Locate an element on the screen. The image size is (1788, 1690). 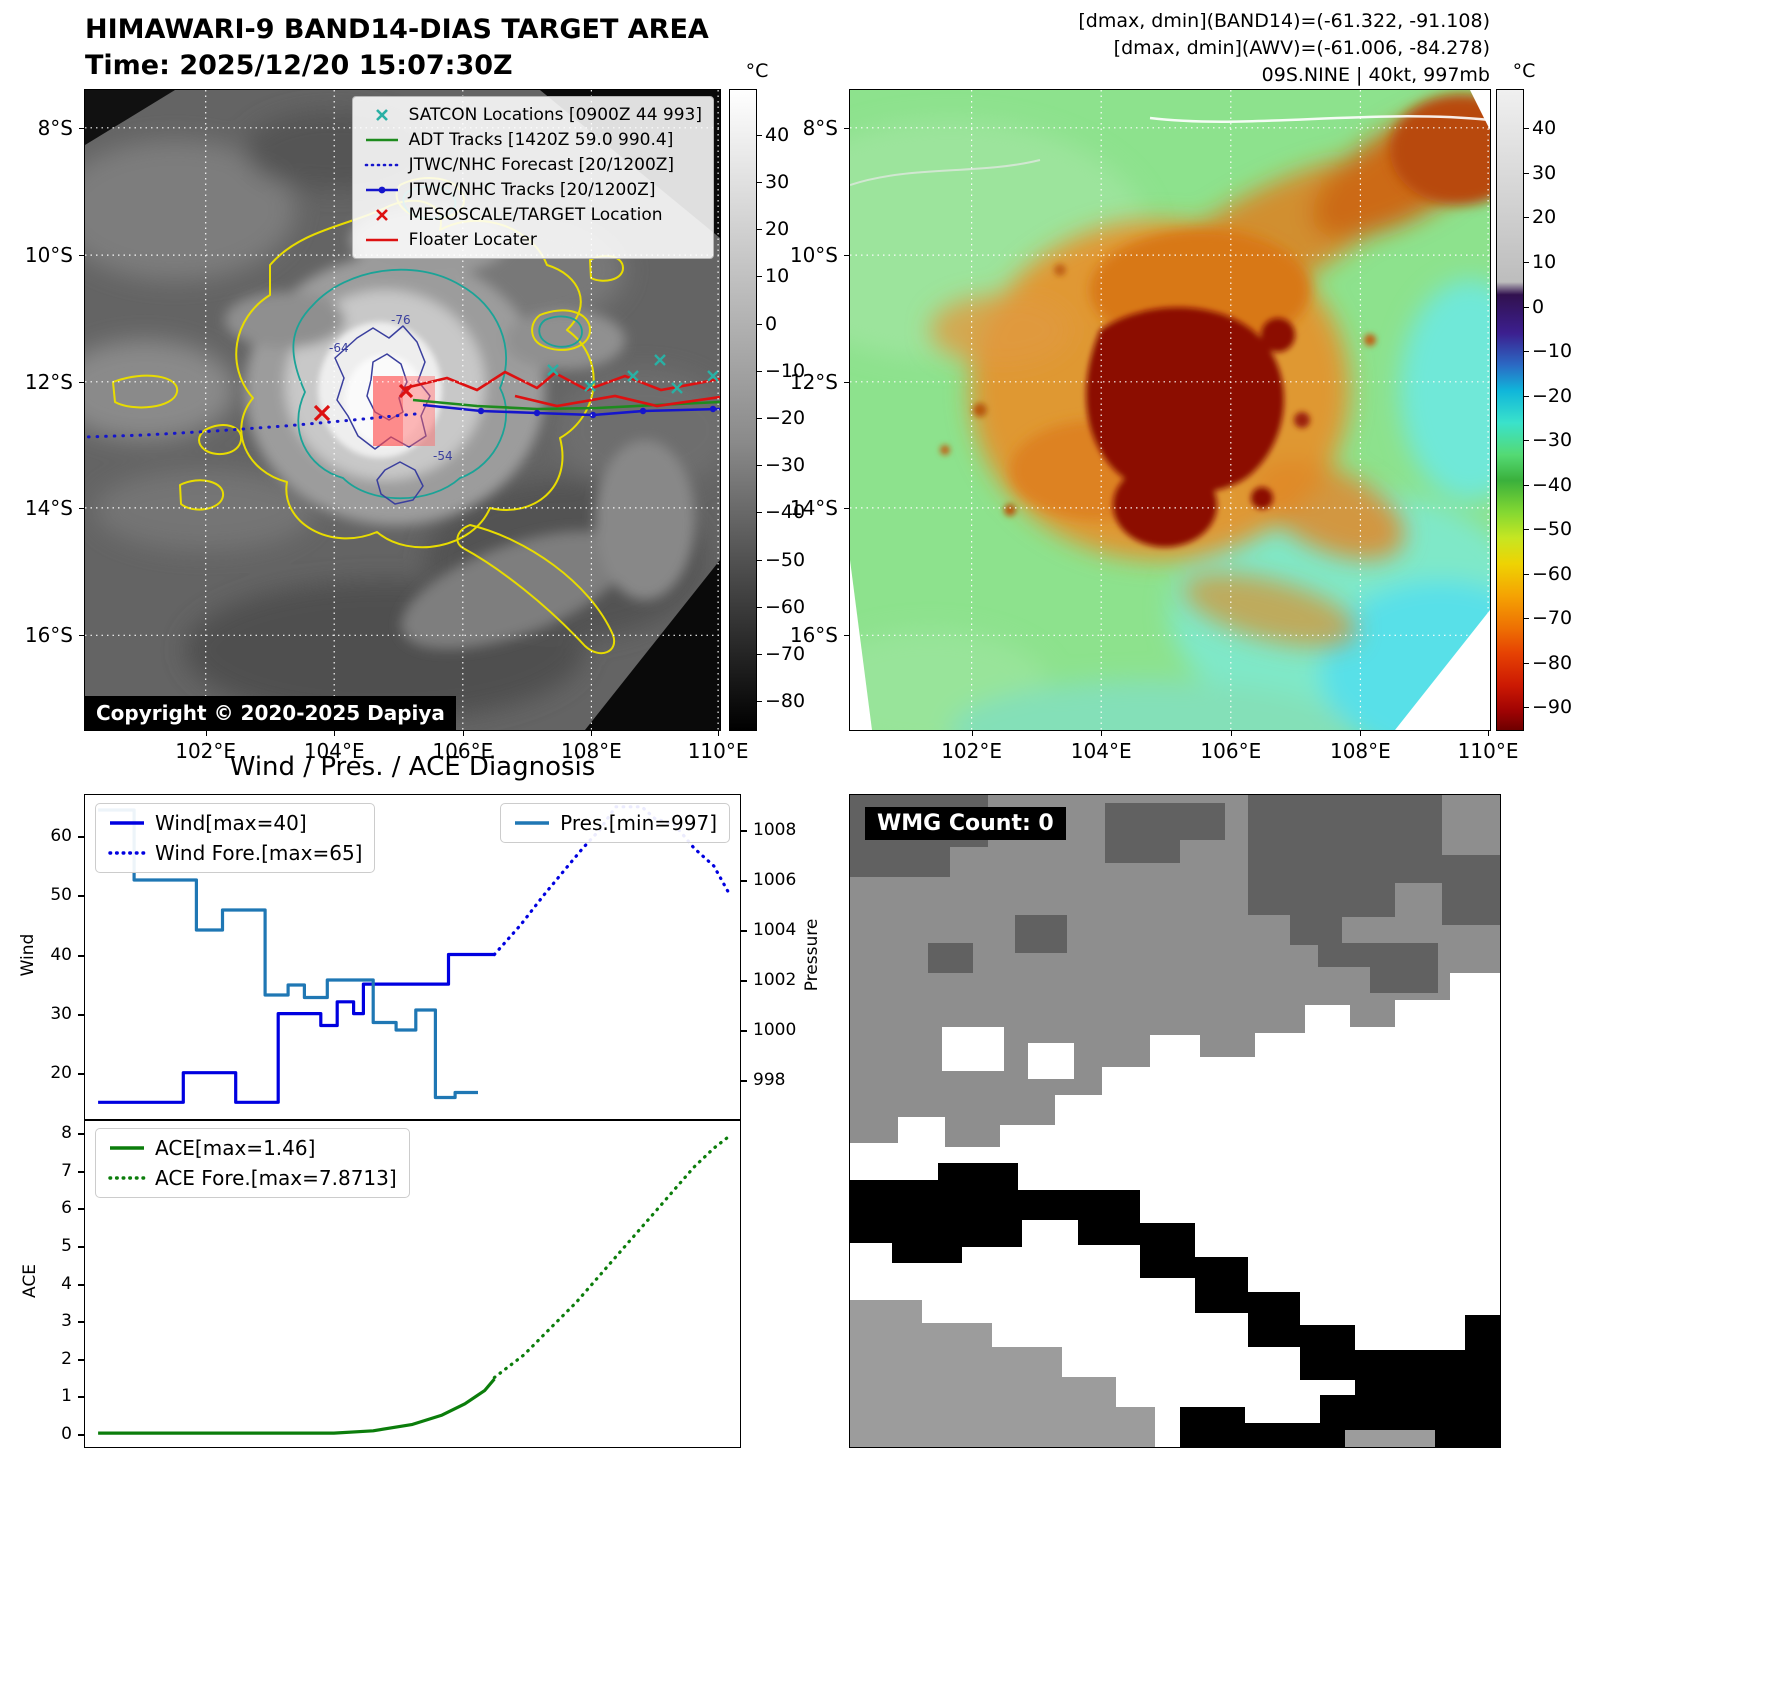
legend-item-x: MESOSCALE/TARGET Location is located at coordinates (533, 215).